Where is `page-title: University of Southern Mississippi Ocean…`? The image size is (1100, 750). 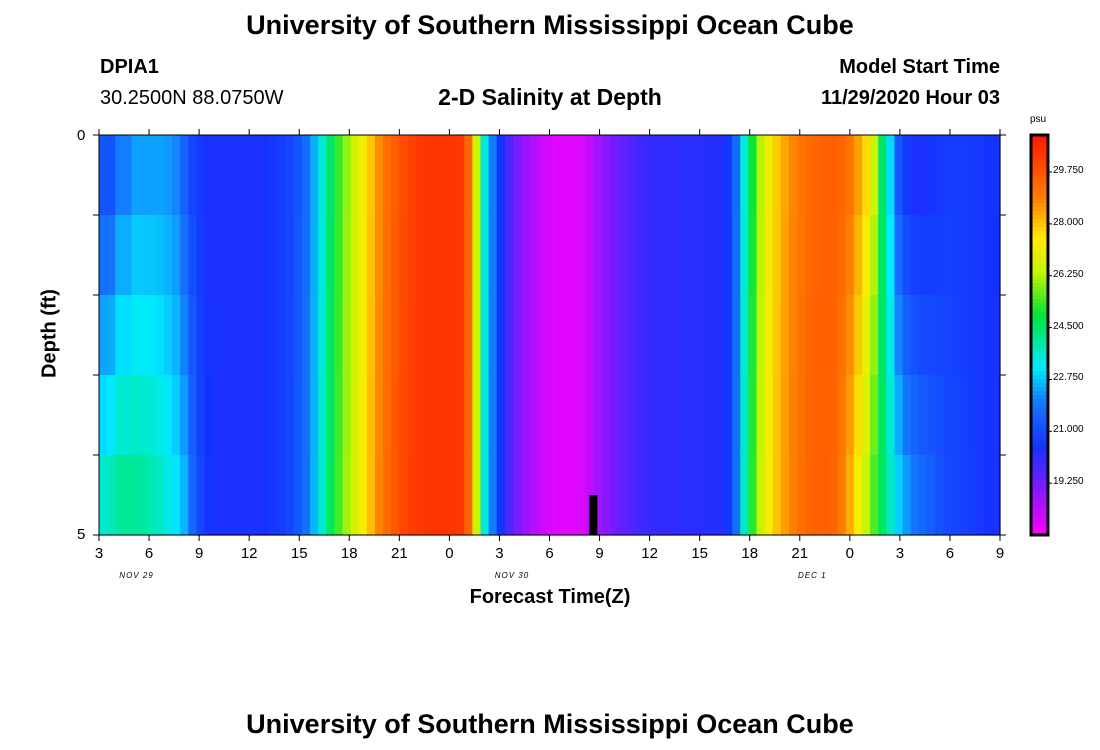
page-title: University of Southern Mississippi Ocean… is located at coordinates (550, 25).